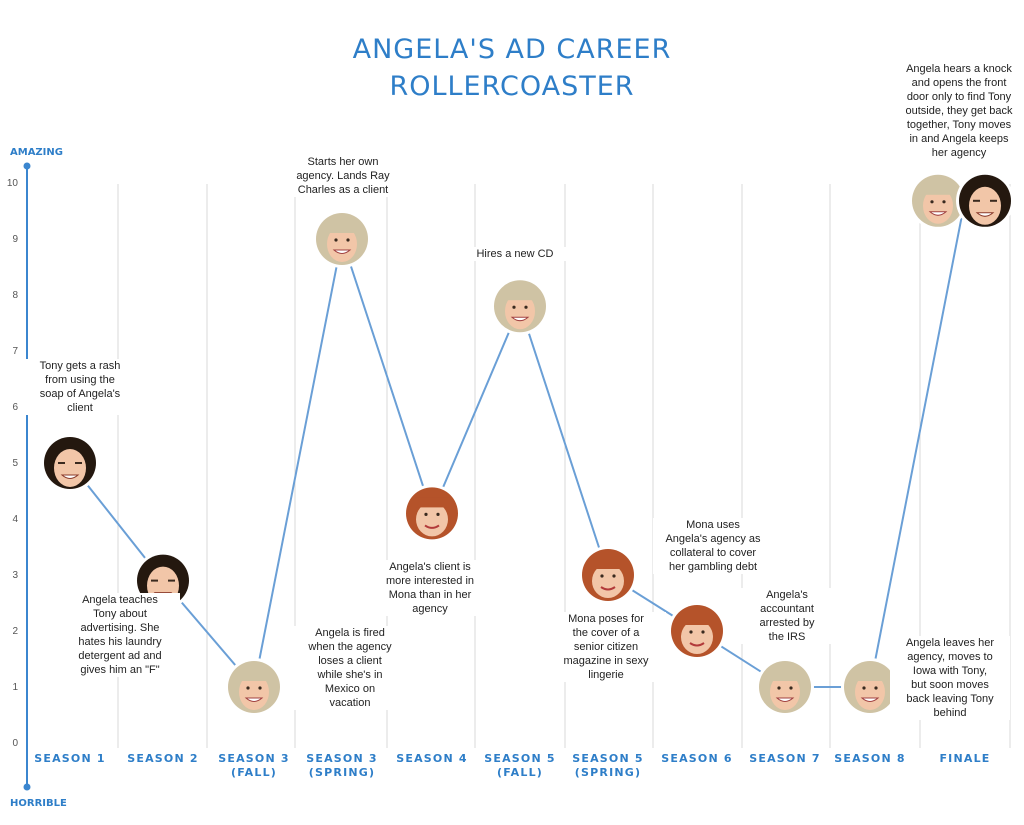  Describe the element at coordinates (15, 519) in the screenshot. I see `y-tick-label-4: 4` at that location.